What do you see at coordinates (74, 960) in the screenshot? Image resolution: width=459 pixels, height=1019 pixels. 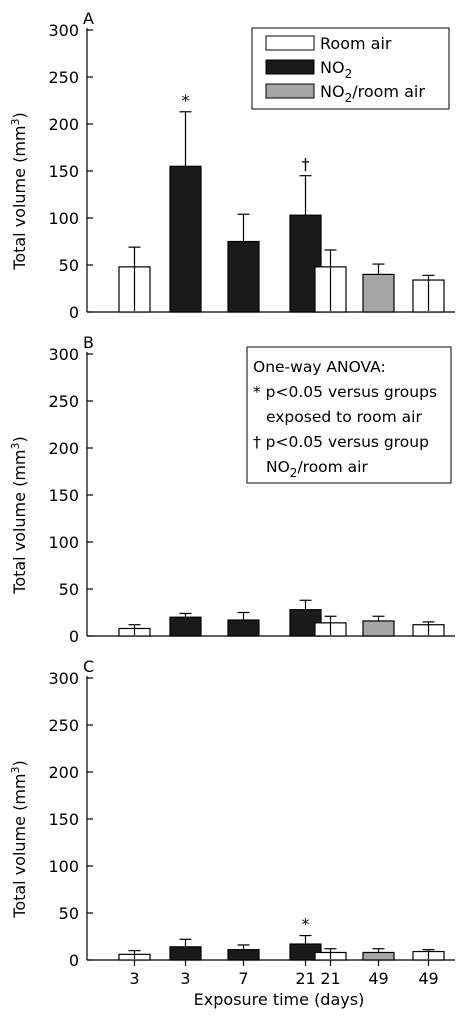 I see `panel-c-ytick-label-0: 0` at bounding box center [74, 960].